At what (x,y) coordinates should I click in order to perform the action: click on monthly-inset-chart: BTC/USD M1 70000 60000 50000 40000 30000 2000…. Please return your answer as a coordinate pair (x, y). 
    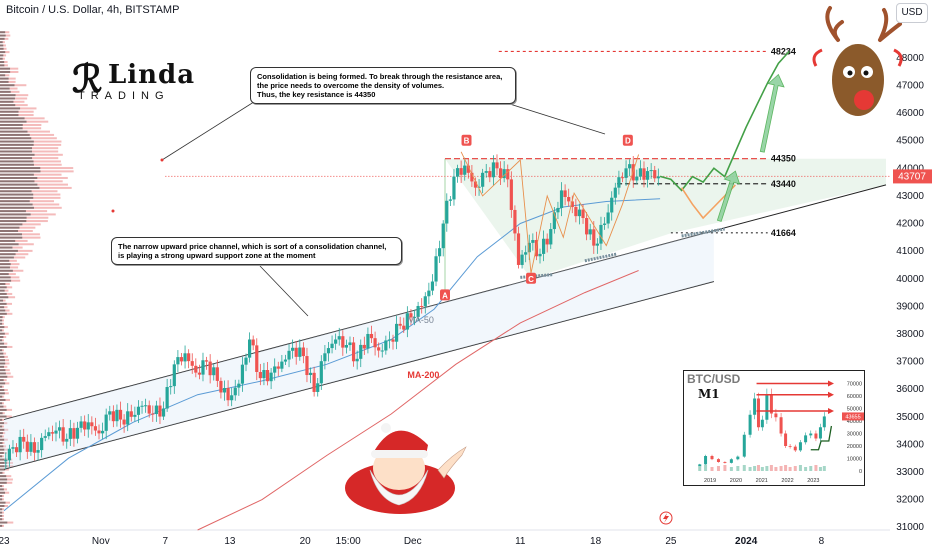
    Looking at the image, I should click on (774, 428).